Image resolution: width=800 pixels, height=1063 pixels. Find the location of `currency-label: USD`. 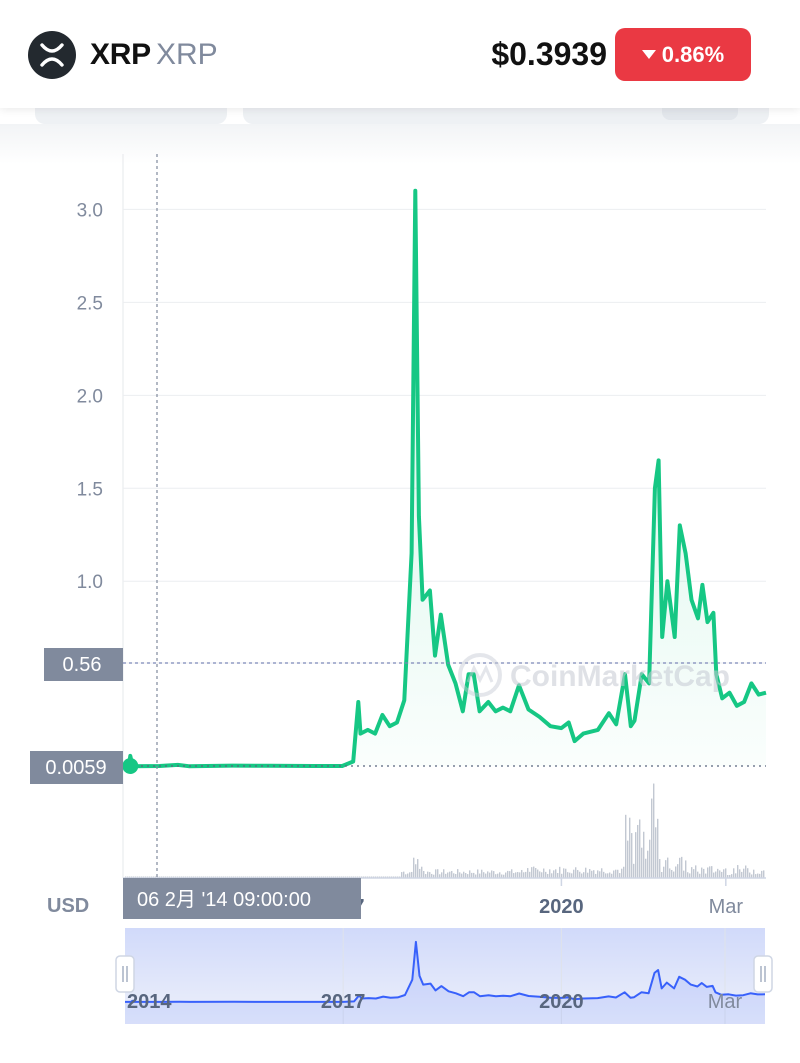

currency-label: USD is located at coordinates (68, 906).